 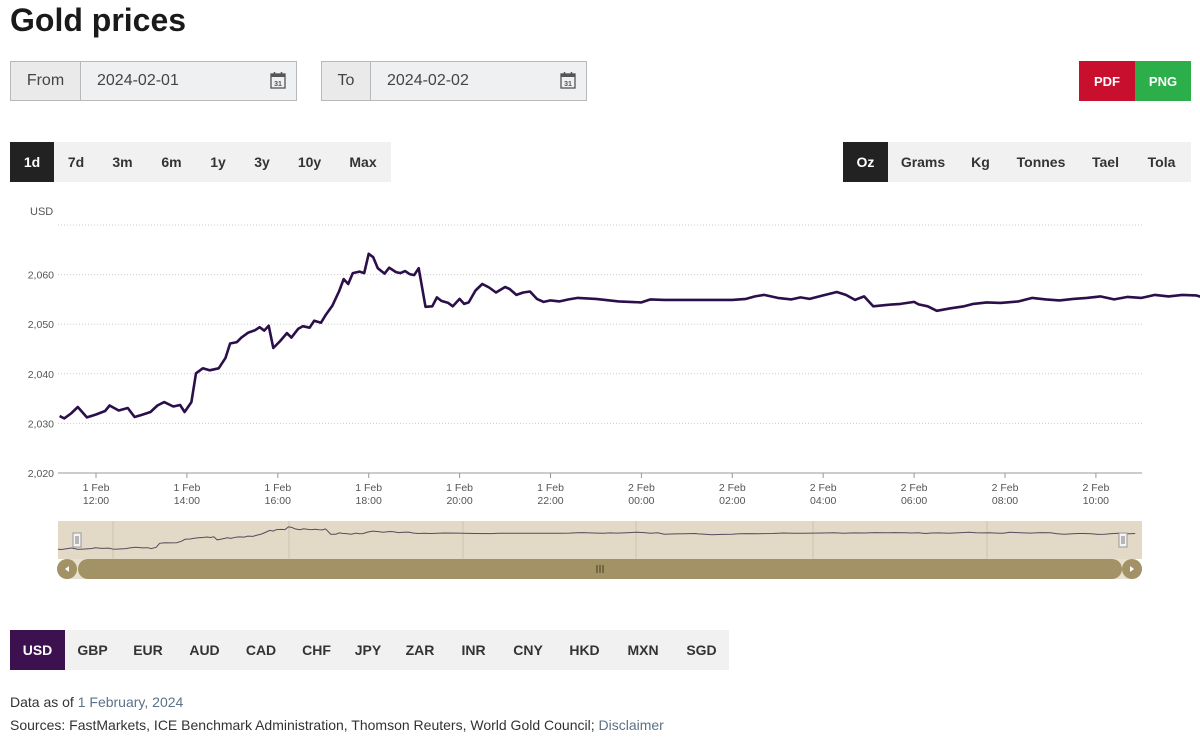 What do you see at coordinates (278, 501) in the screenshot?
I see `x-tick-label: 16:00` at bounding box center [278, 501].